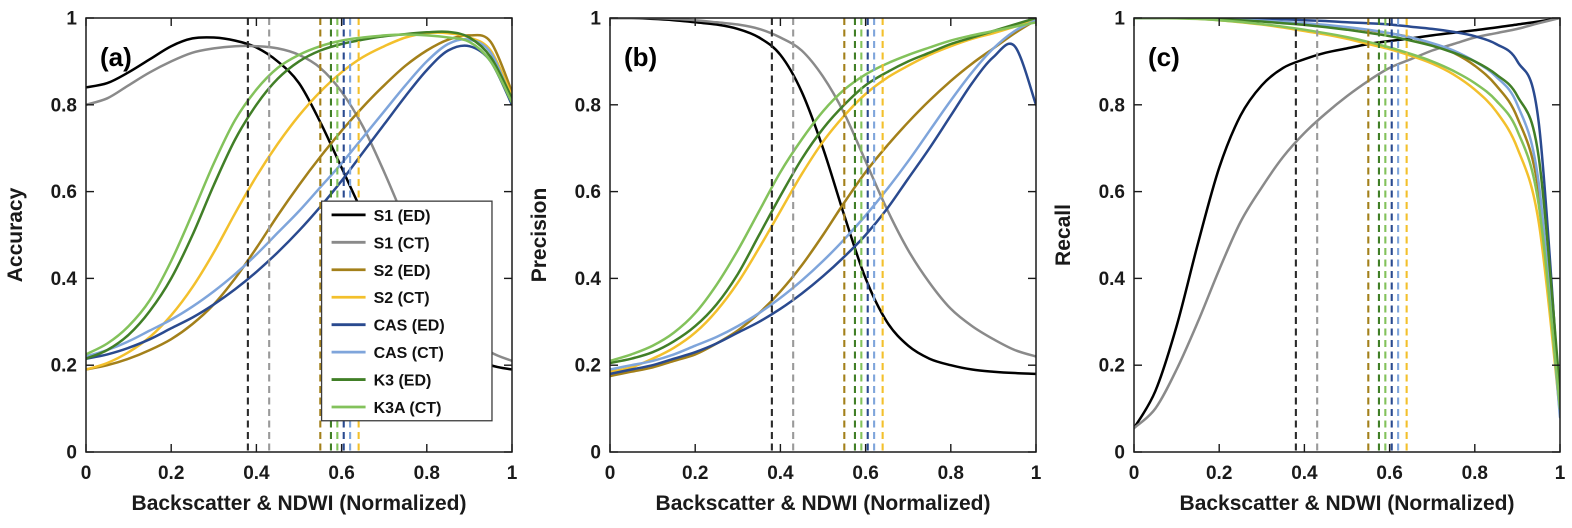 The width and height of the screenshot is (1572, 528). What do you see at coordinates (402, 243) in the screenshot?
I see `legend-item-label: S1 (CT)` at bounding box center [402, 243].